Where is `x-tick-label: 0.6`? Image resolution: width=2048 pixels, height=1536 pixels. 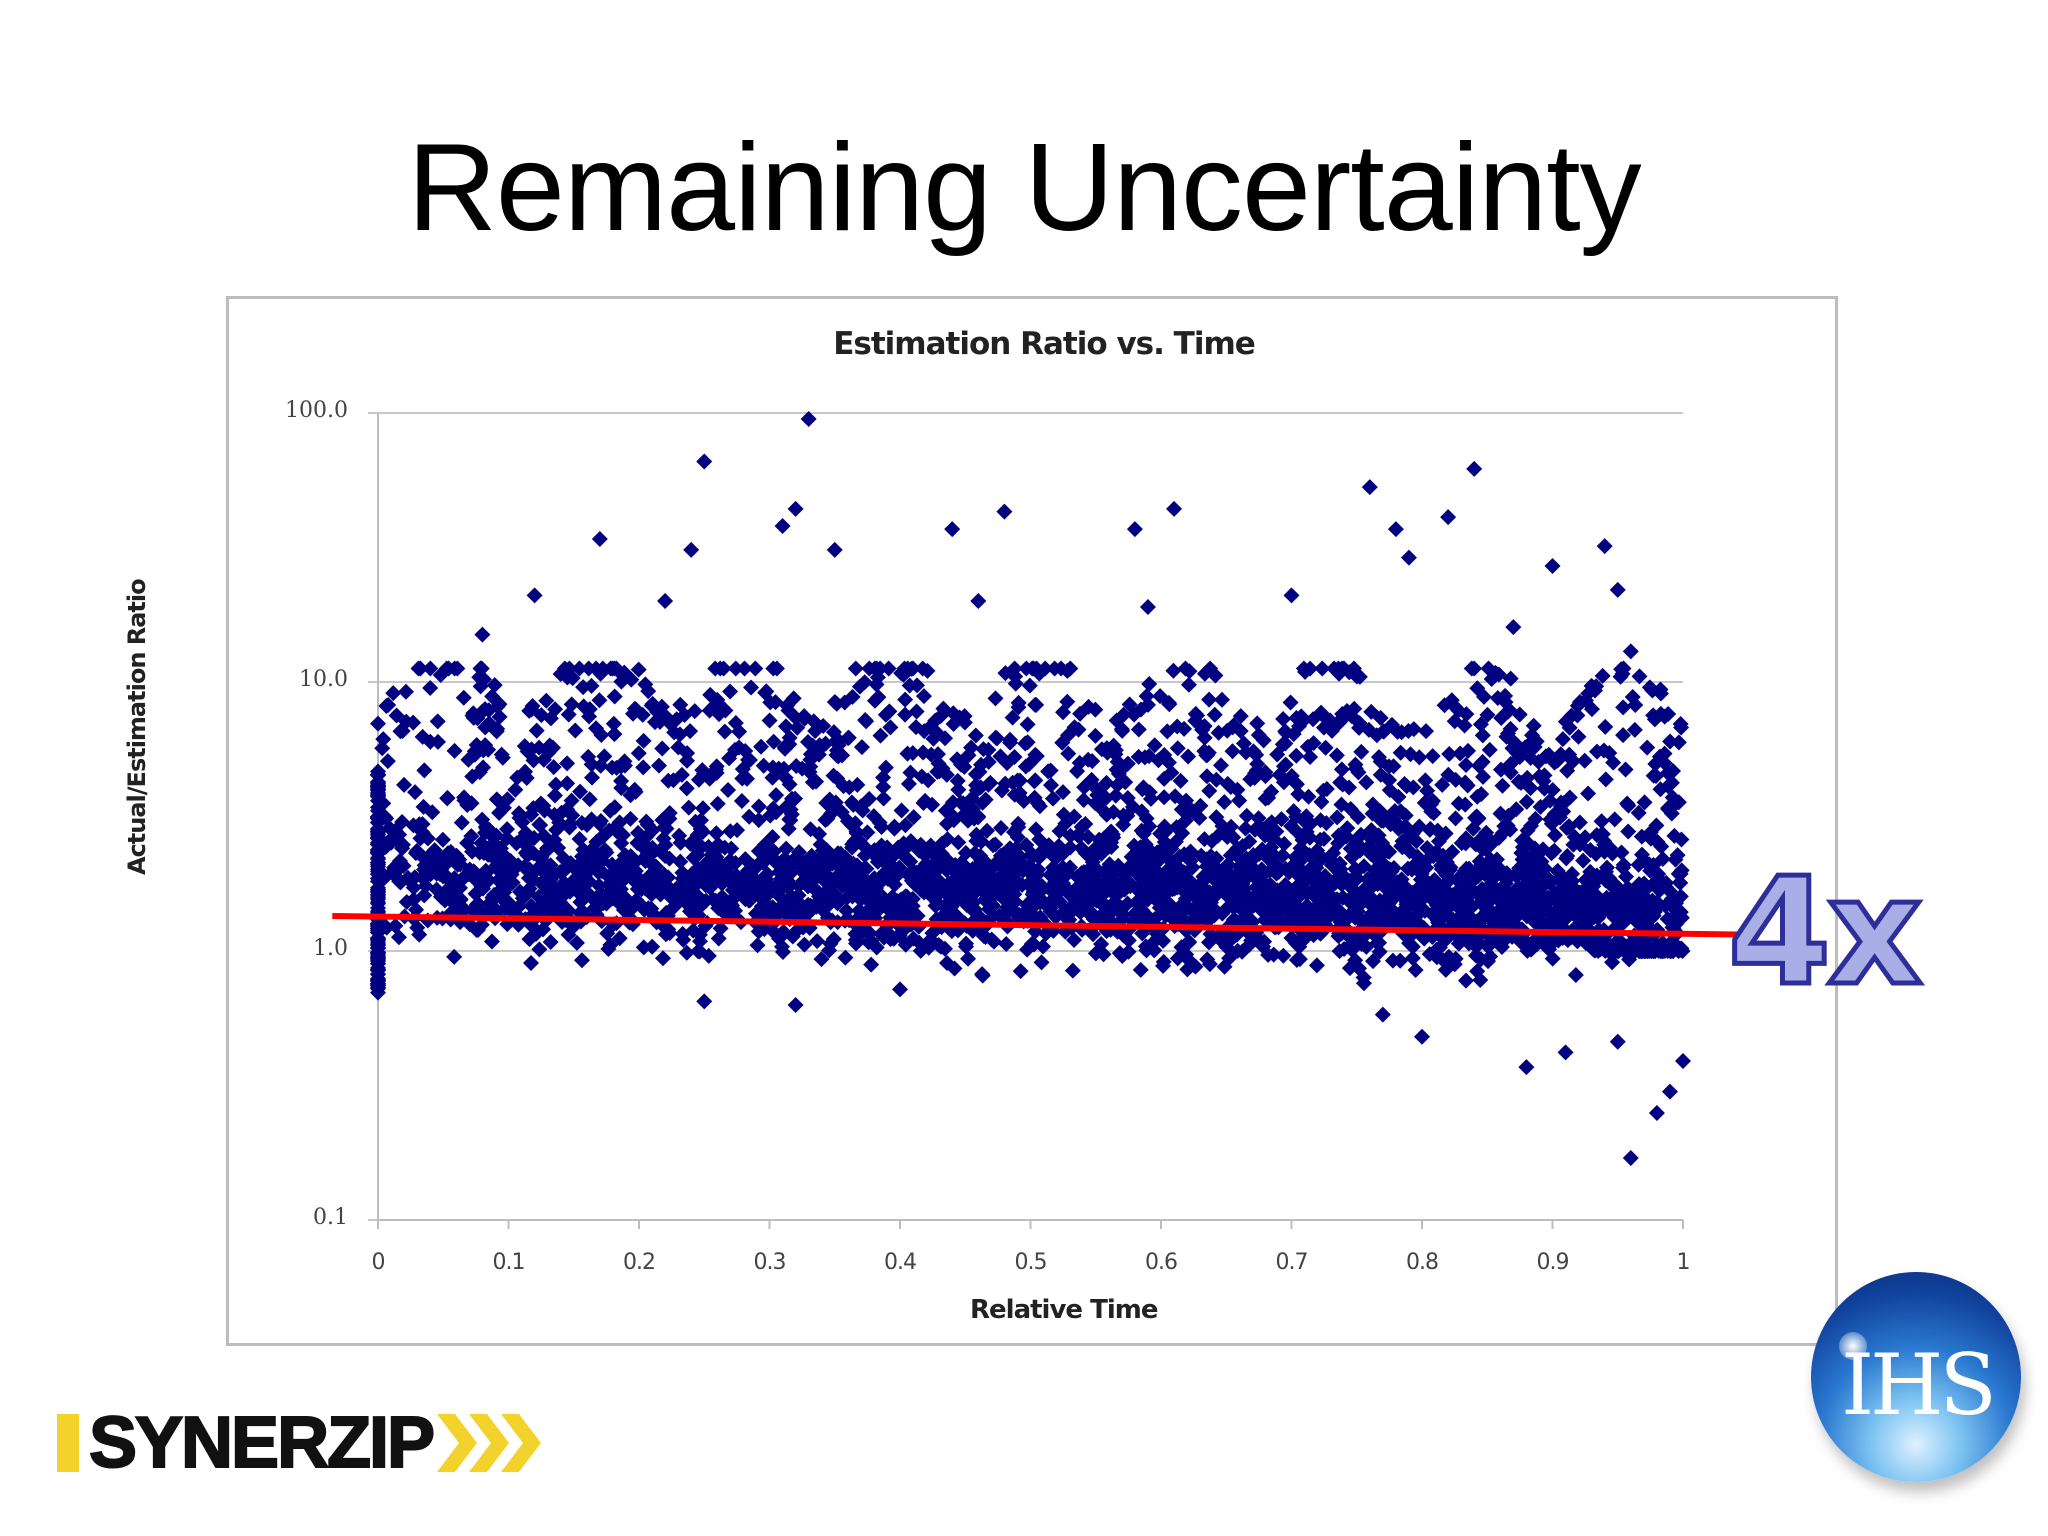 x-tick-label: 0.6 is located at coordinates (1161, 1262).